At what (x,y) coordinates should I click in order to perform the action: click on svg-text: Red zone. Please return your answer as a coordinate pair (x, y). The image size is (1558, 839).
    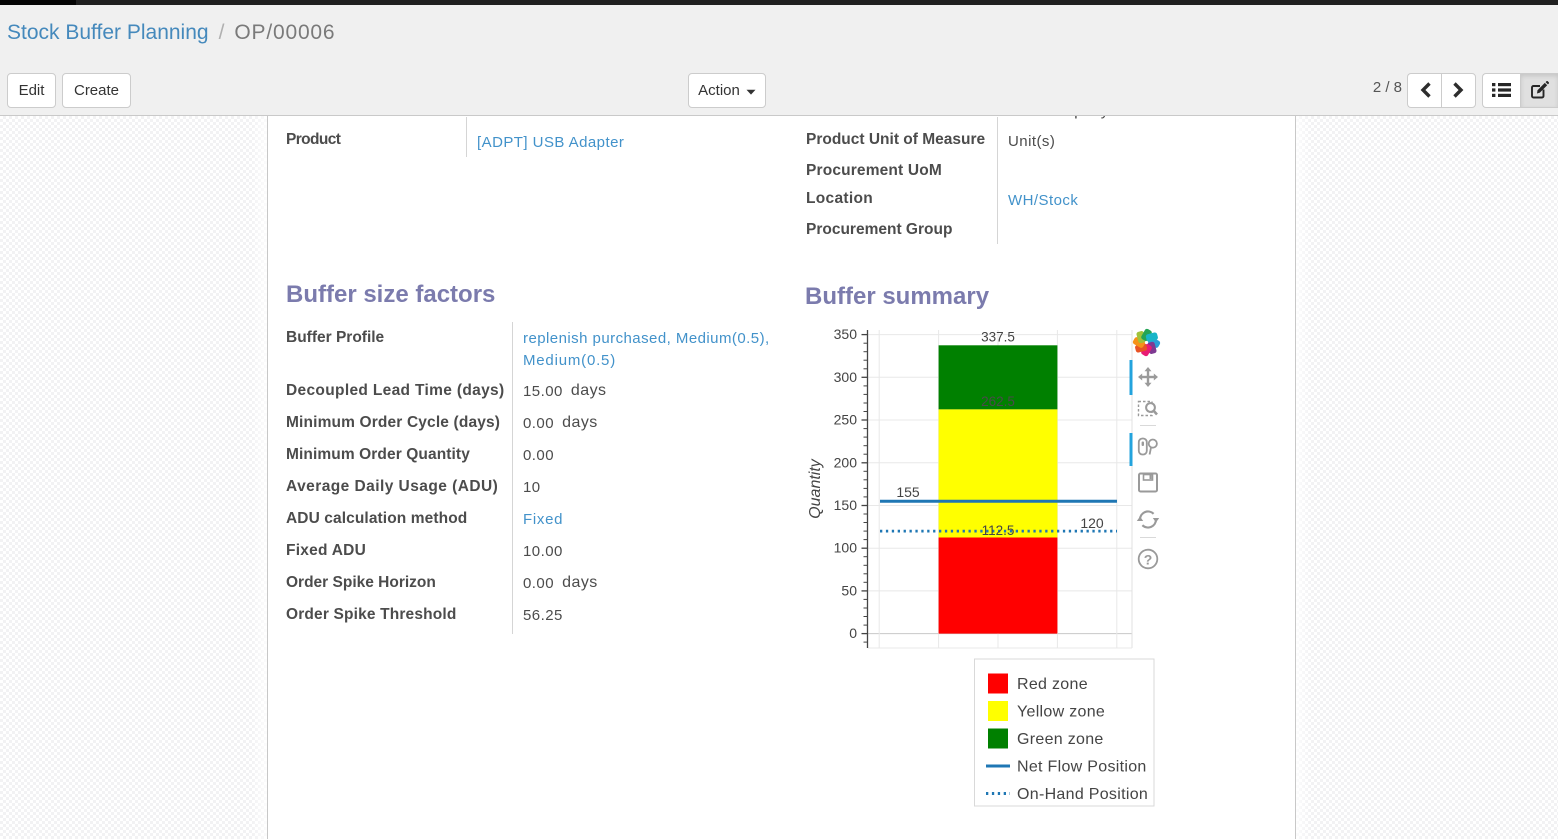
    Looking at the image, I should click on (1052, 684).